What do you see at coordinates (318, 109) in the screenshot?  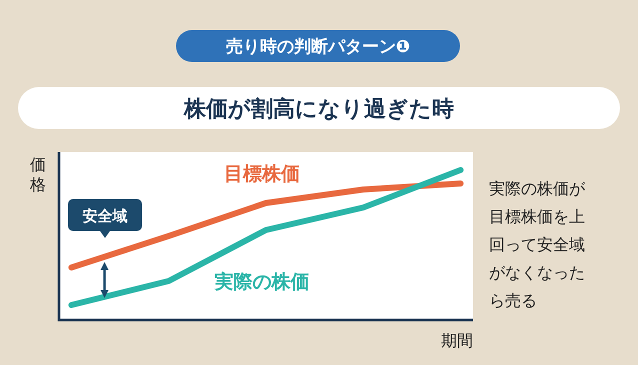 I see `chart-title: 株価が割高になり過ぎた時` at bounding box center [318, 109].